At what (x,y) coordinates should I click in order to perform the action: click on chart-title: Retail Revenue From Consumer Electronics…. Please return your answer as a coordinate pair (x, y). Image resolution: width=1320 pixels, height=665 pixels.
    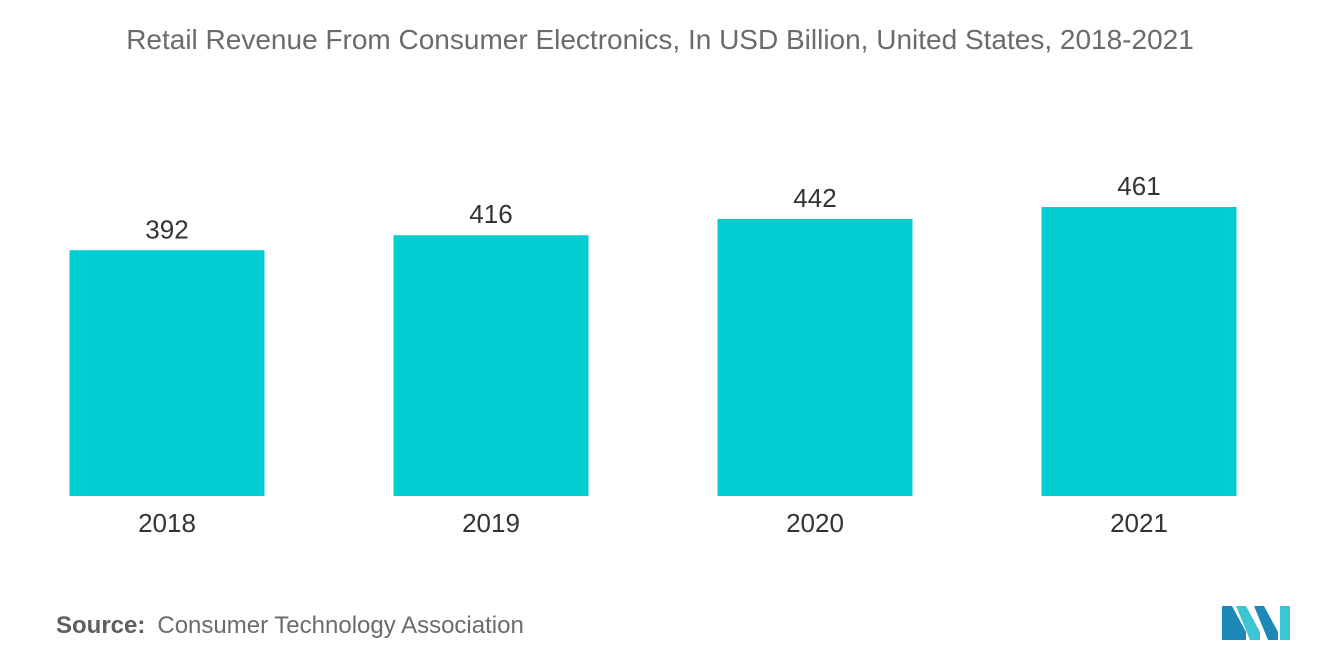
    Looking at the image, I should click on (660, 39).